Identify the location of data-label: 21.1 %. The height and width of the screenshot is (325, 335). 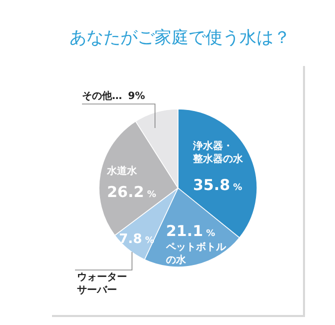
(191, 231).